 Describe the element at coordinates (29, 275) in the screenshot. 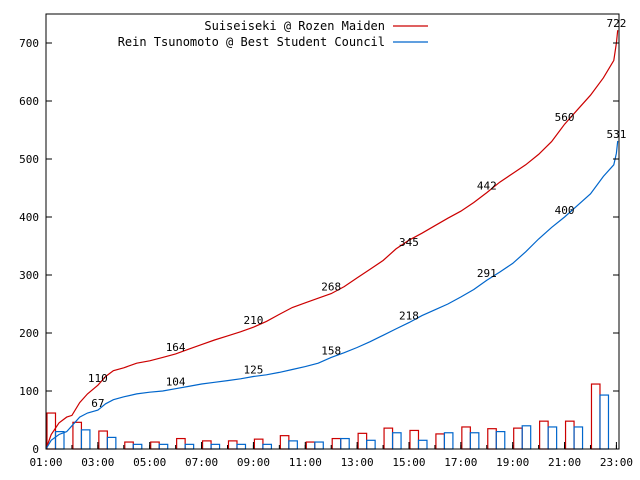

I see `y-tick-label: 300` at that location.